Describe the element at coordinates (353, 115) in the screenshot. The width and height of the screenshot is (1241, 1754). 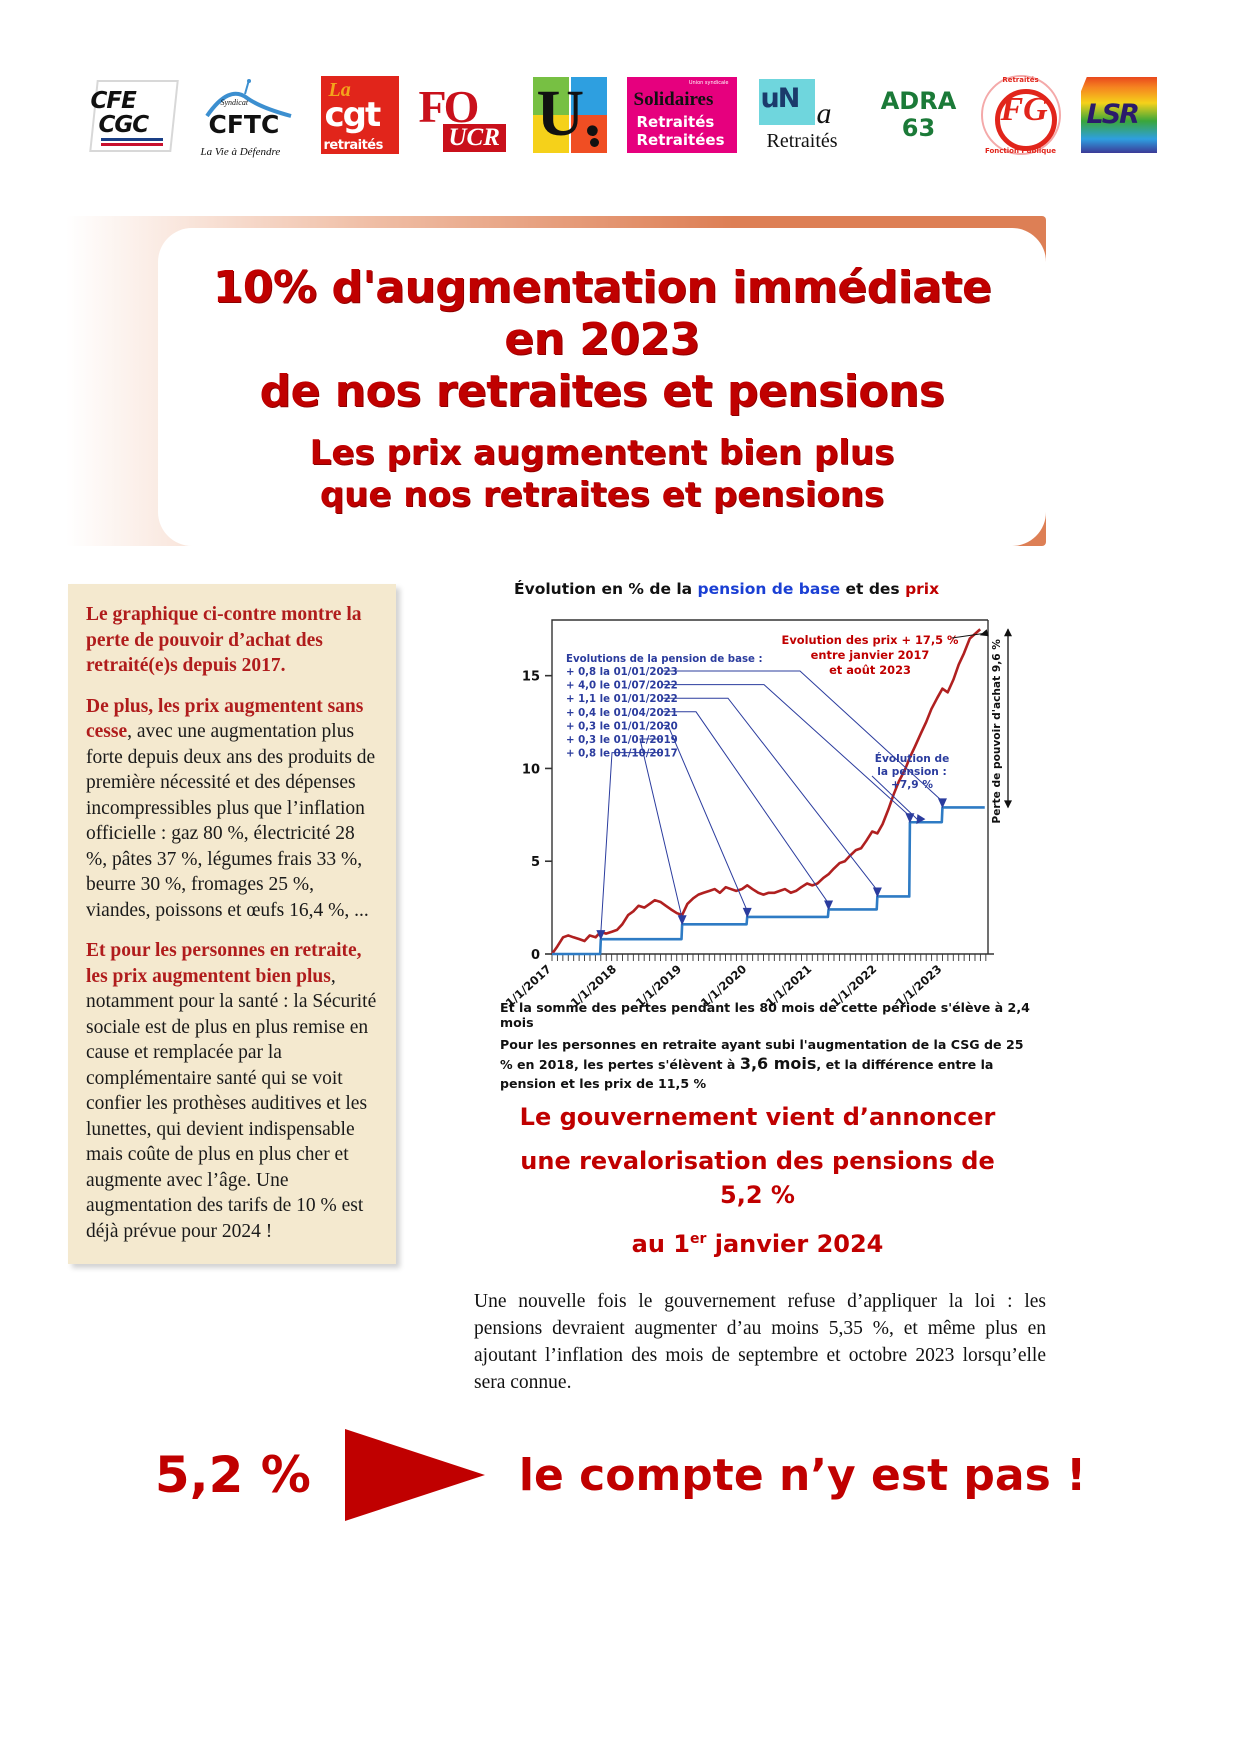
I see `cgt-name: cgt` at that location.